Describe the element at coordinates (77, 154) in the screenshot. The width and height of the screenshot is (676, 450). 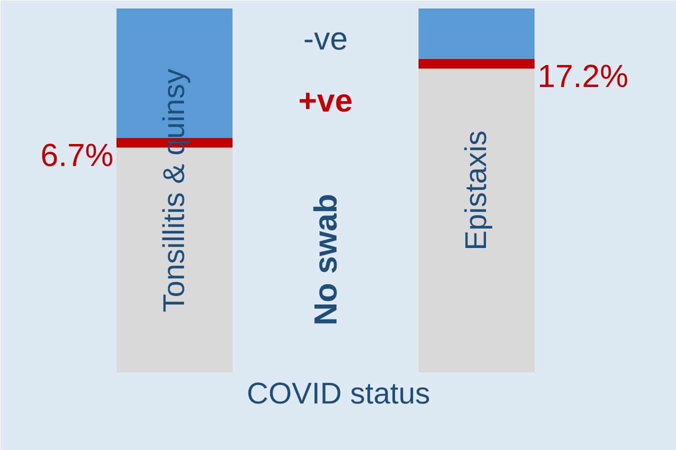
I see `annotation: 6.7%` at that location.